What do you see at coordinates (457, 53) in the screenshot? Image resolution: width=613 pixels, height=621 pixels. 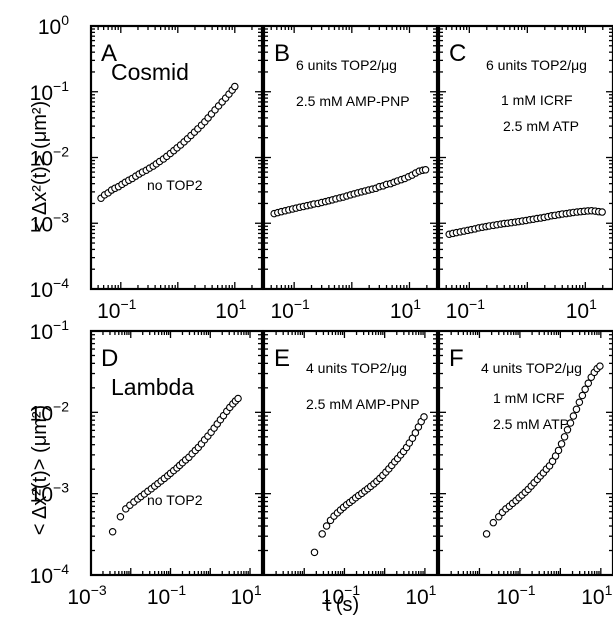 I see `panel-letter: C` at bounding box center [457, 53].